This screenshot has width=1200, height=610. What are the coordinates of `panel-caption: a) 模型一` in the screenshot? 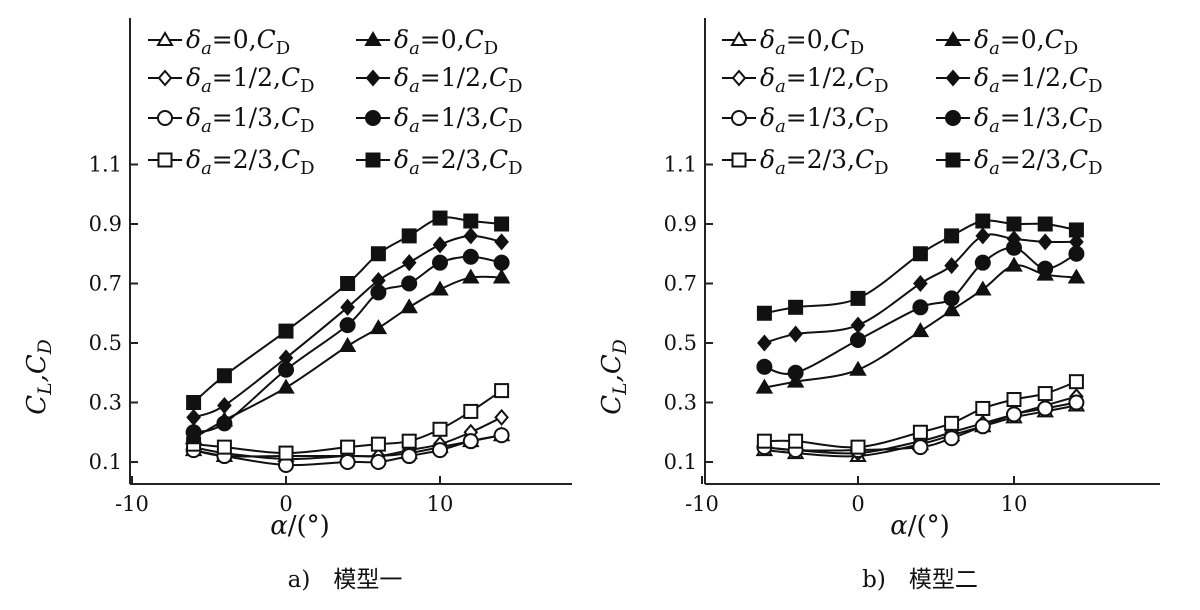 It's located at (345, 580).